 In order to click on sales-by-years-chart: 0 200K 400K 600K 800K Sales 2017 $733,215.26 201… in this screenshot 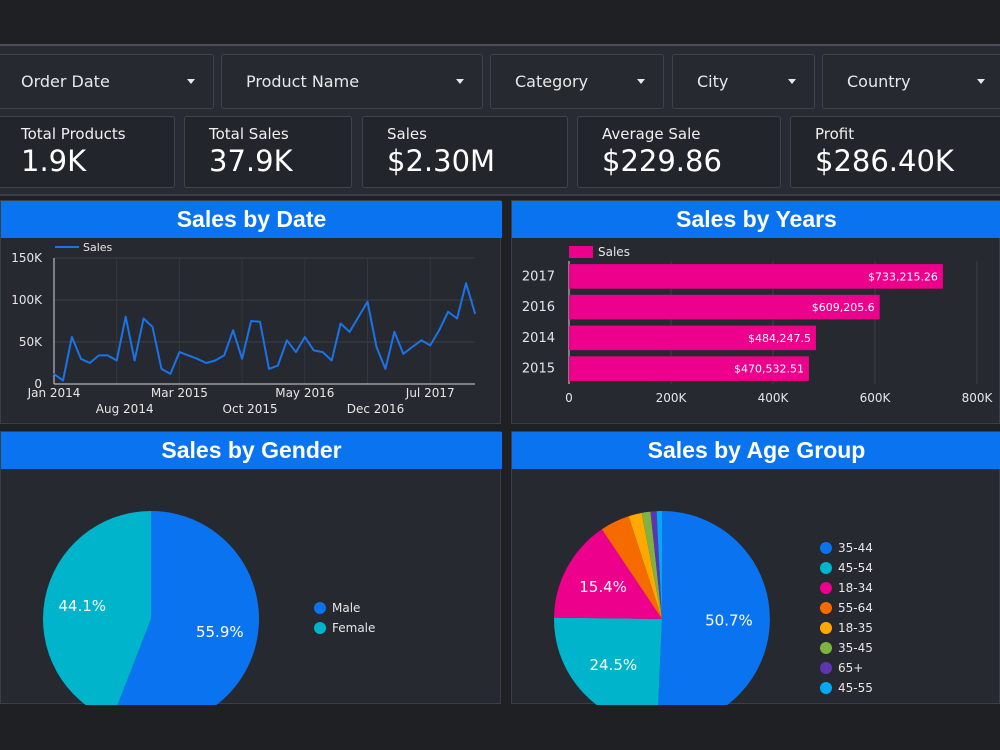, I will do `click(758, 325)`.